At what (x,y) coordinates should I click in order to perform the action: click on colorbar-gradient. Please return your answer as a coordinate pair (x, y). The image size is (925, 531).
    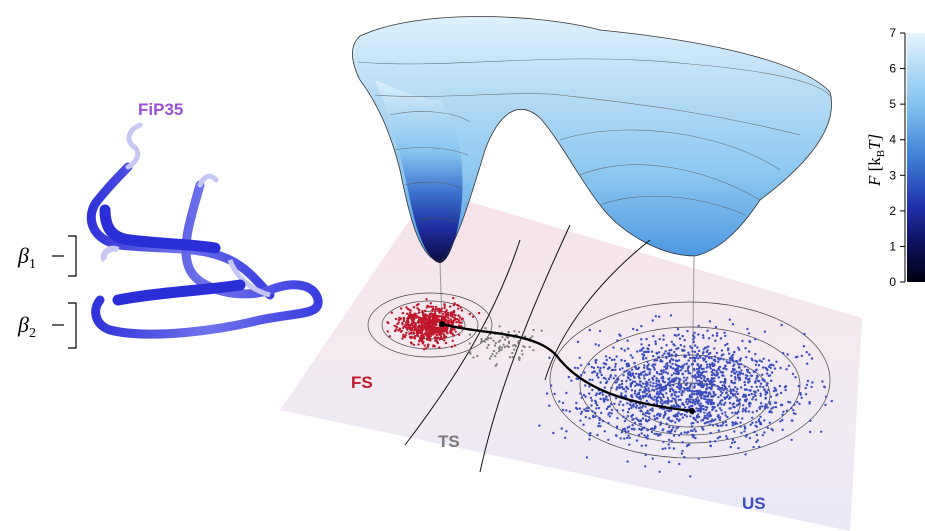
    Looking at the image, I should click on (916, 157).